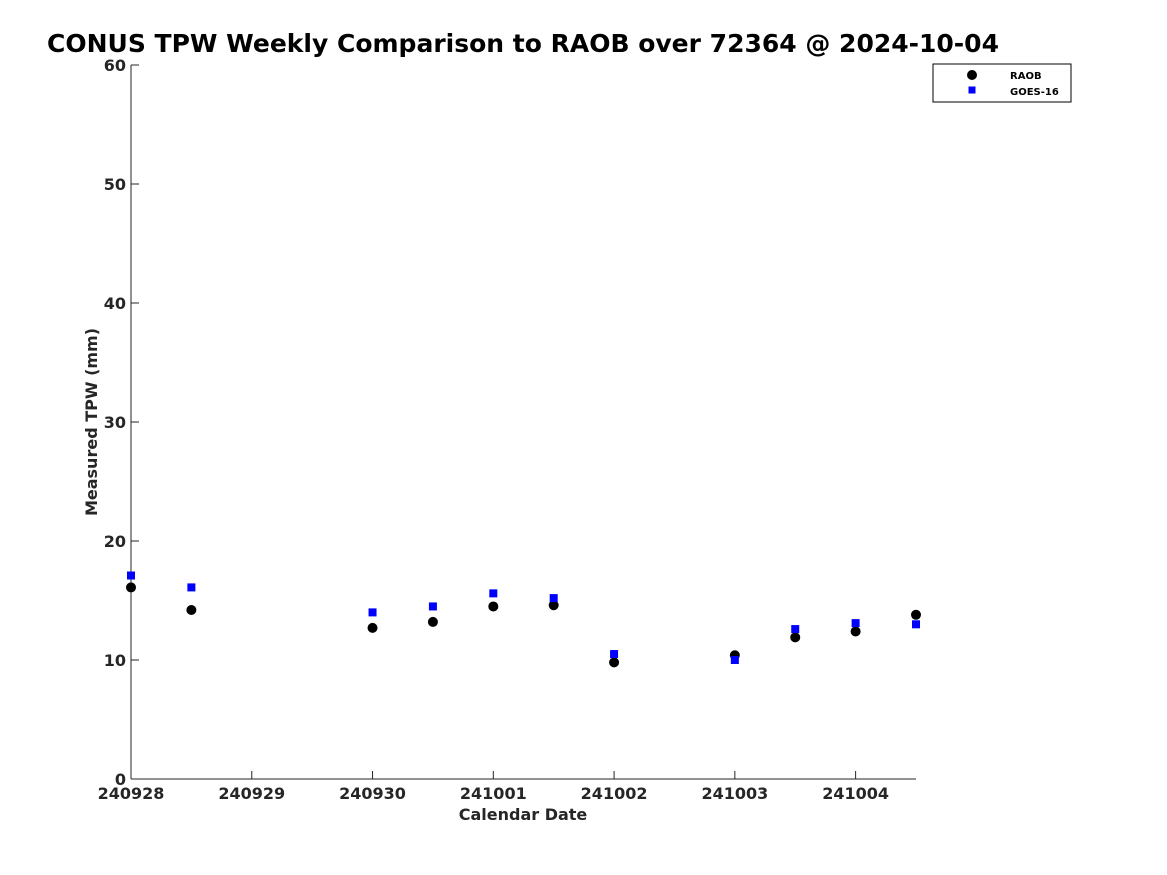  Describe the element at coordinates (972, 75) in the screenshot. I see `legend-raob-marker` at that location.